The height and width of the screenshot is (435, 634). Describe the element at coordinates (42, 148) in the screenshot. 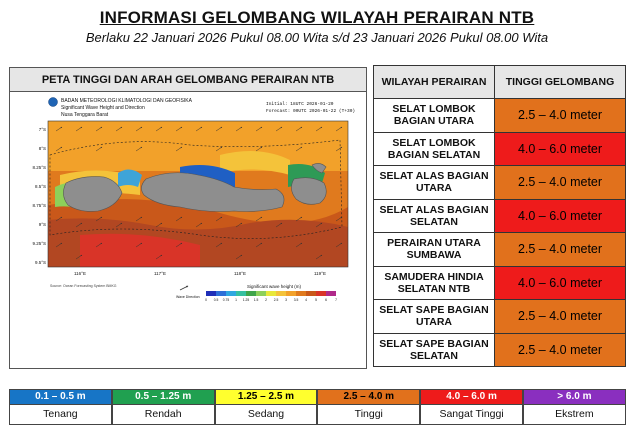

I see `lat-label: 8°S` at that location.